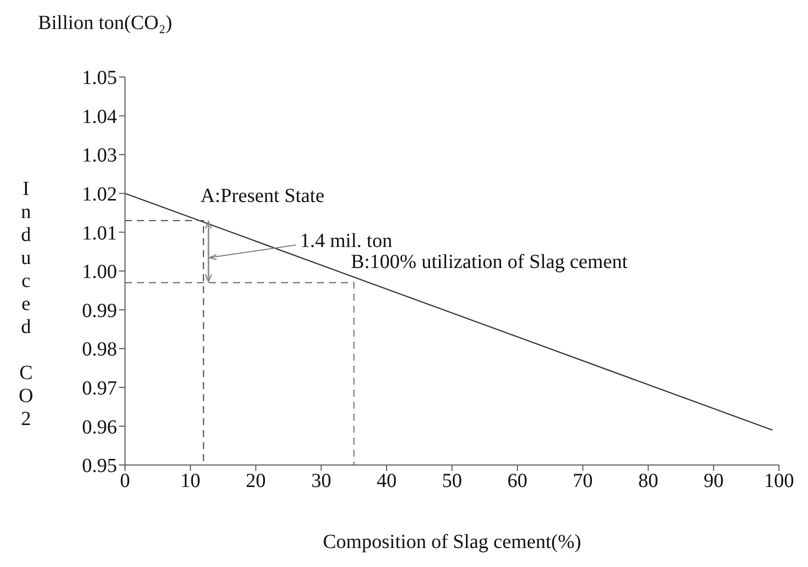  I want to click on x-tick-label: 50, so click(452, 481).